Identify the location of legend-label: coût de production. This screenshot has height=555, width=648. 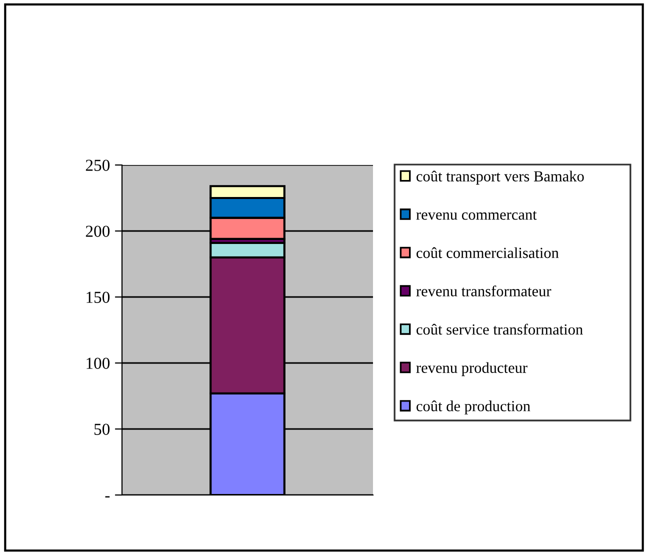
(473, 407).